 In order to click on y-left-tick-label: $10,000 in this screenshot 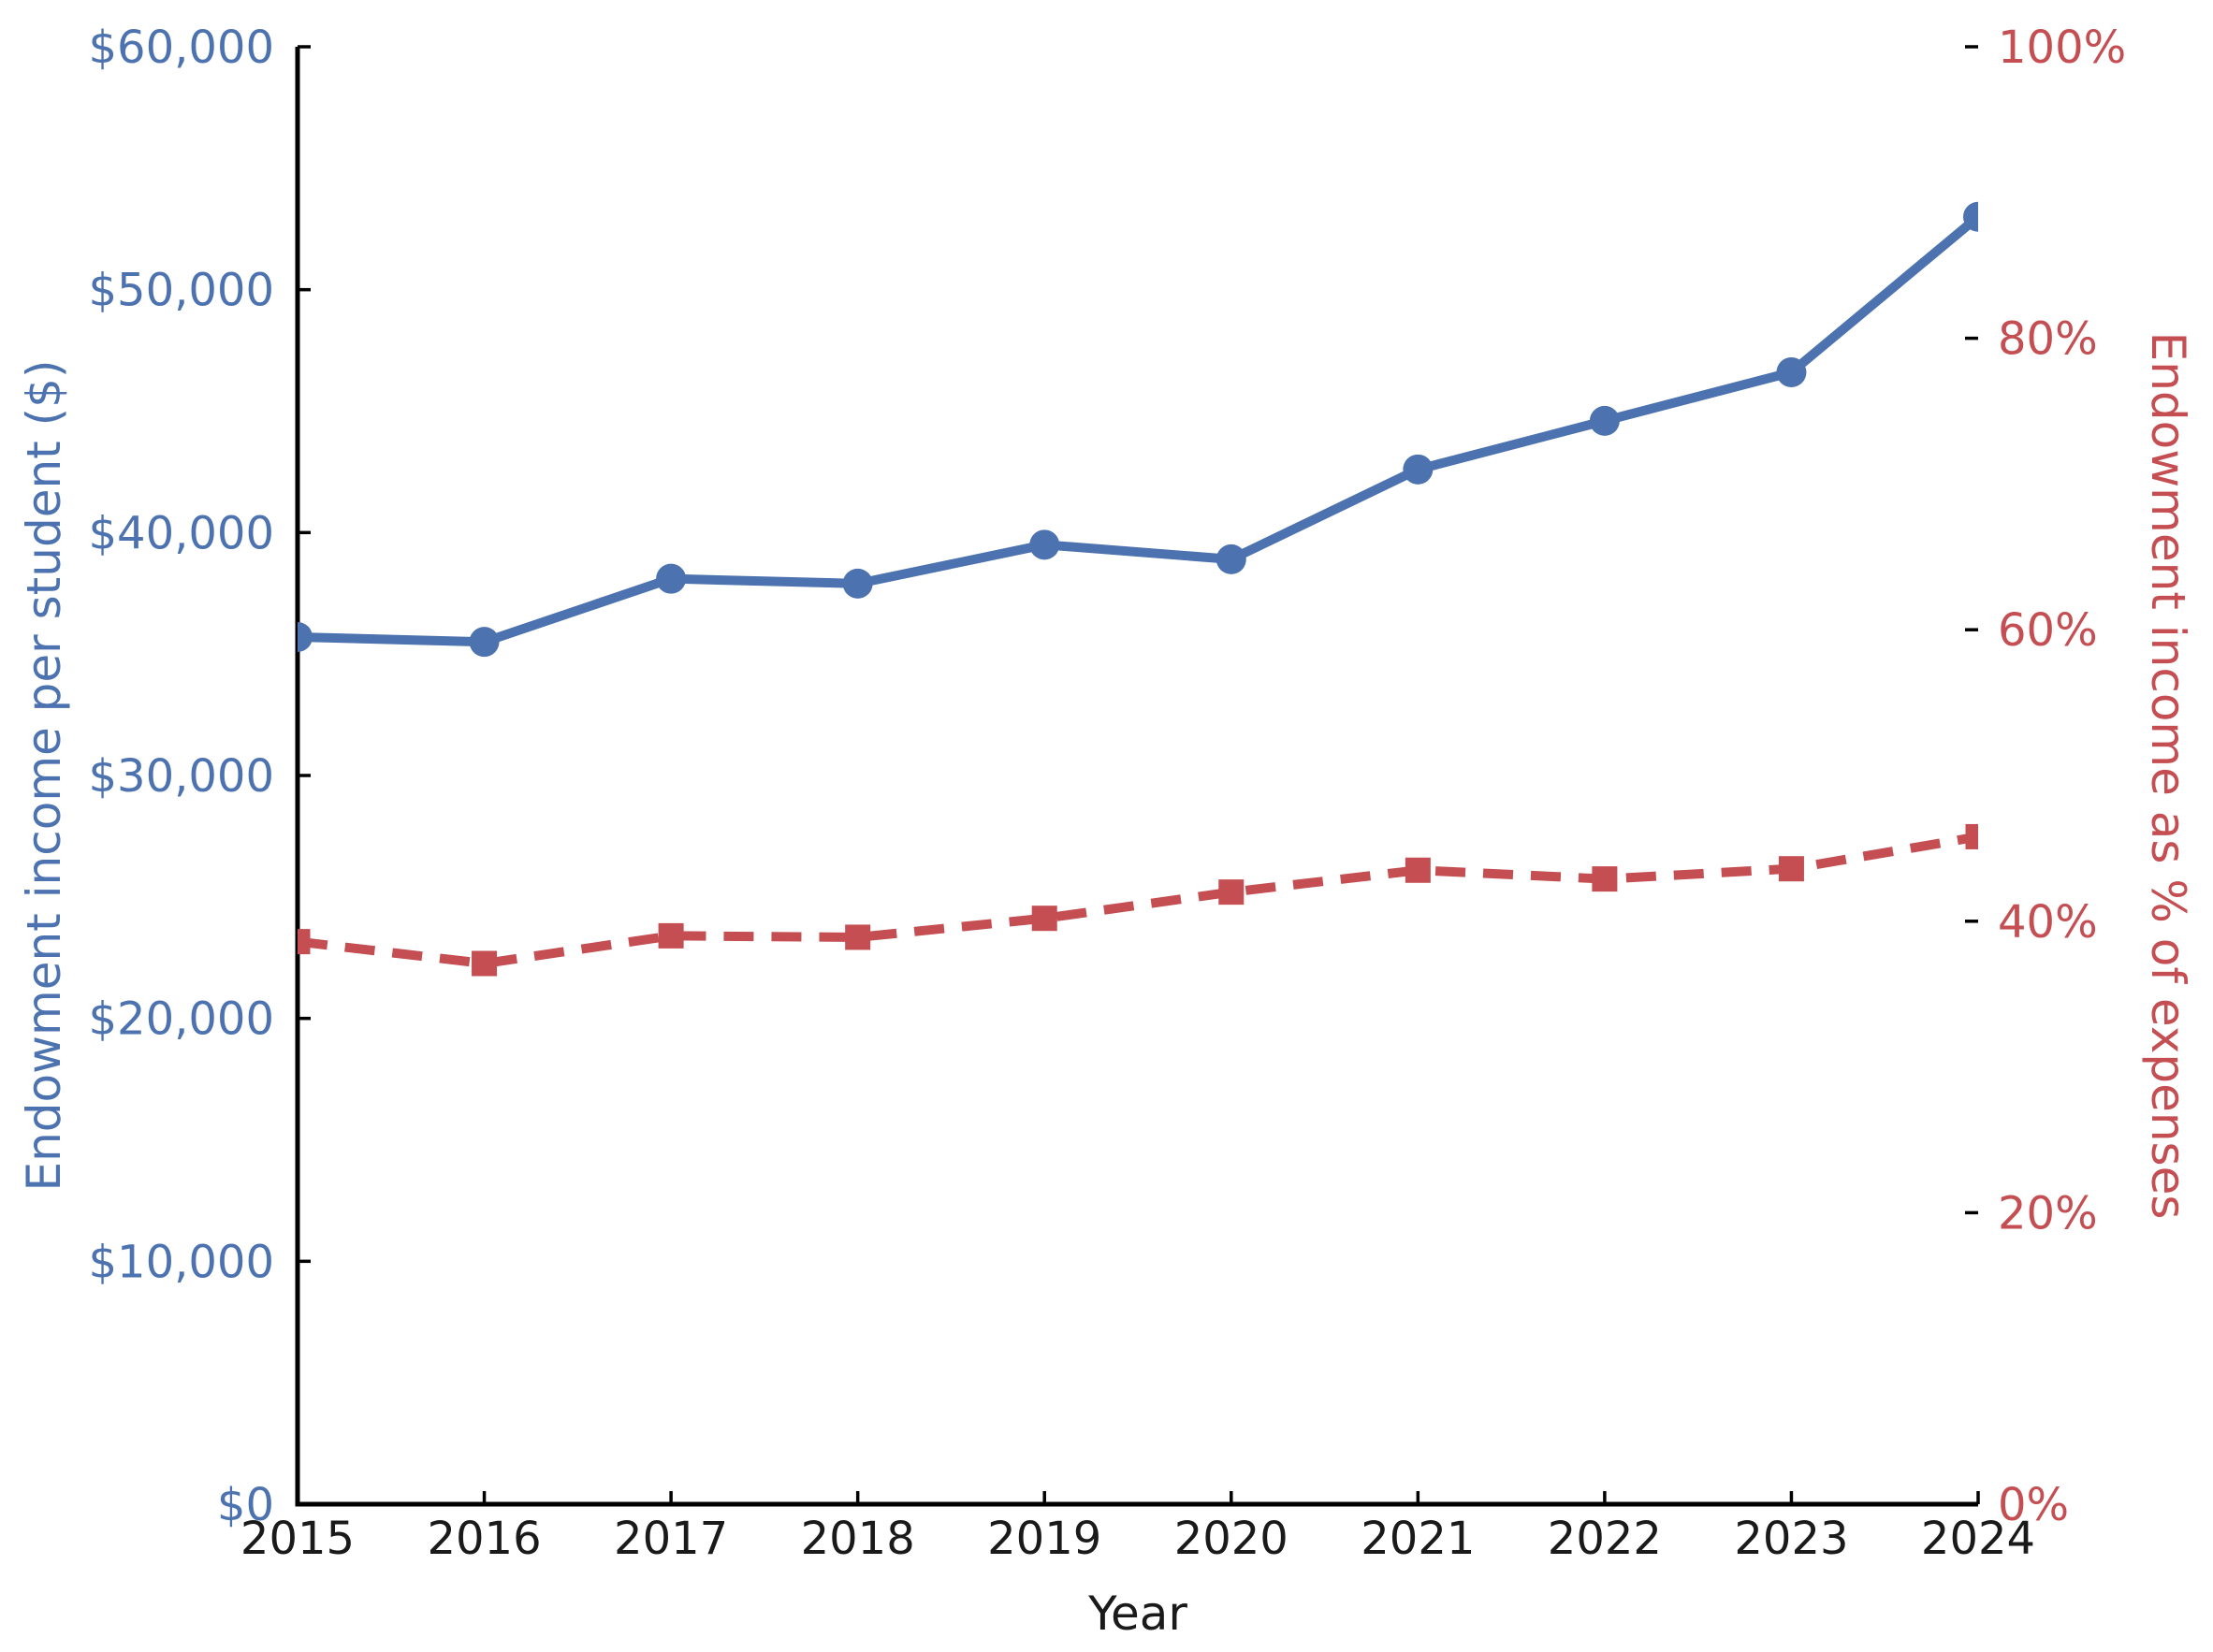, I will do `click(182, 1262)`.